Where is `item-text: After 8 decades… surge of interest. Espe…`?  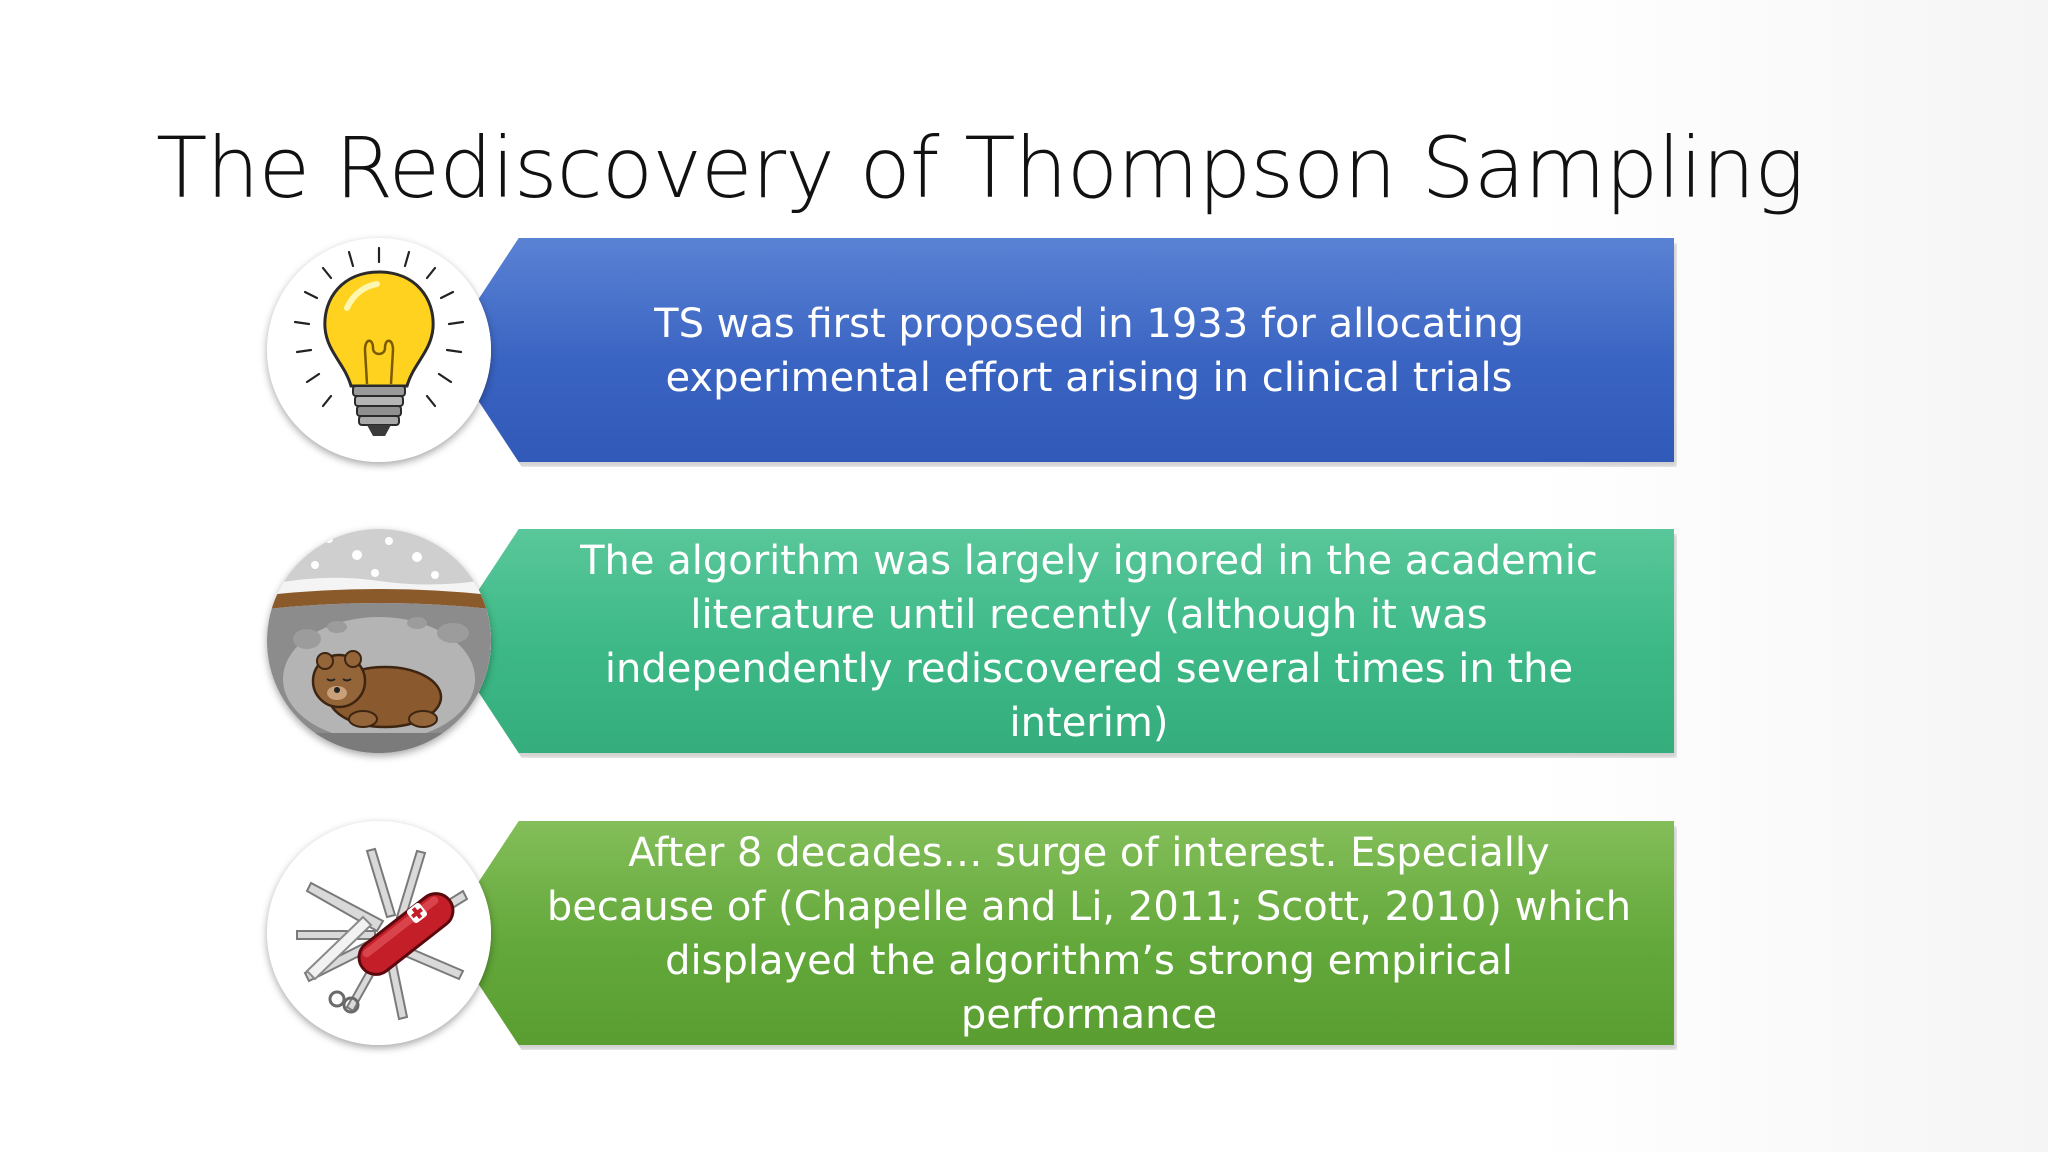 item-text: After 8 decades… surge of interest. Espe… is located at coordinates (1089, 934).